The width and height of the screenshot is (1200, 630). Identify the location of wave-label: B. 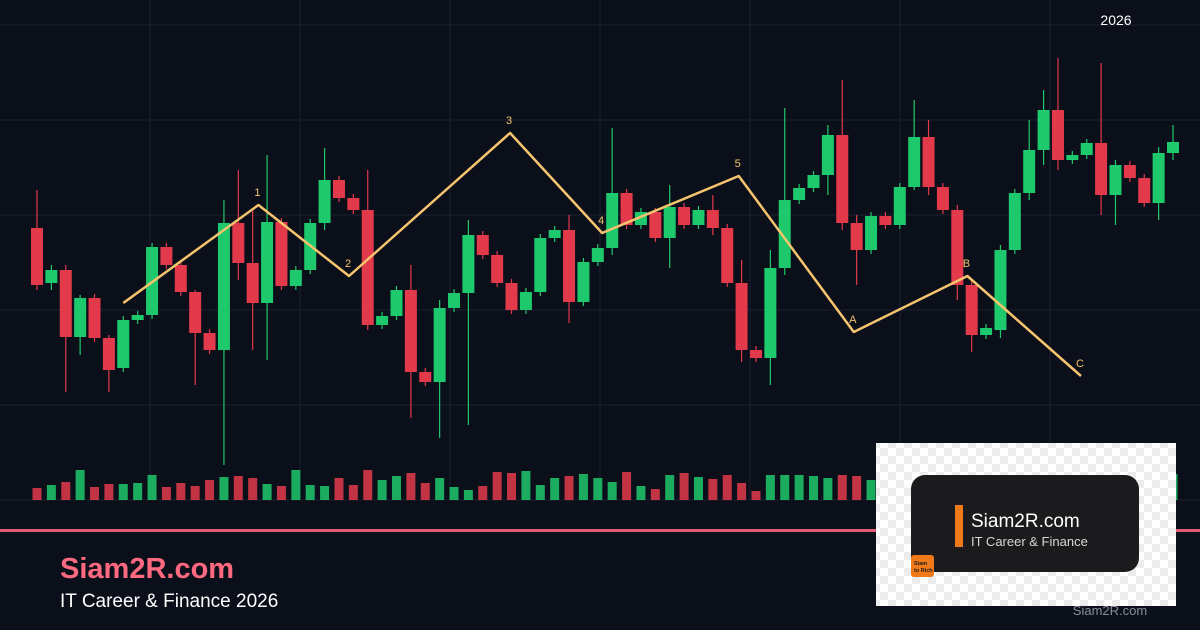
(966, 264).